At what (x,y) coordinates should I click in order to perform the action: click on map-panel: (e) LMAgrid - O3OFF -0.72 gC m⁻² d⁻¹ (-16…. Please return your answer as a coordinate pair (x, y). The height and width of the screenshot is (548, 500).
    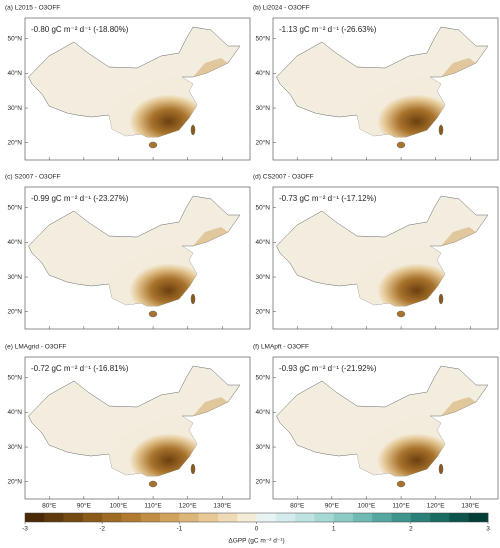
    Looking at the image, I should click on (128, 427).